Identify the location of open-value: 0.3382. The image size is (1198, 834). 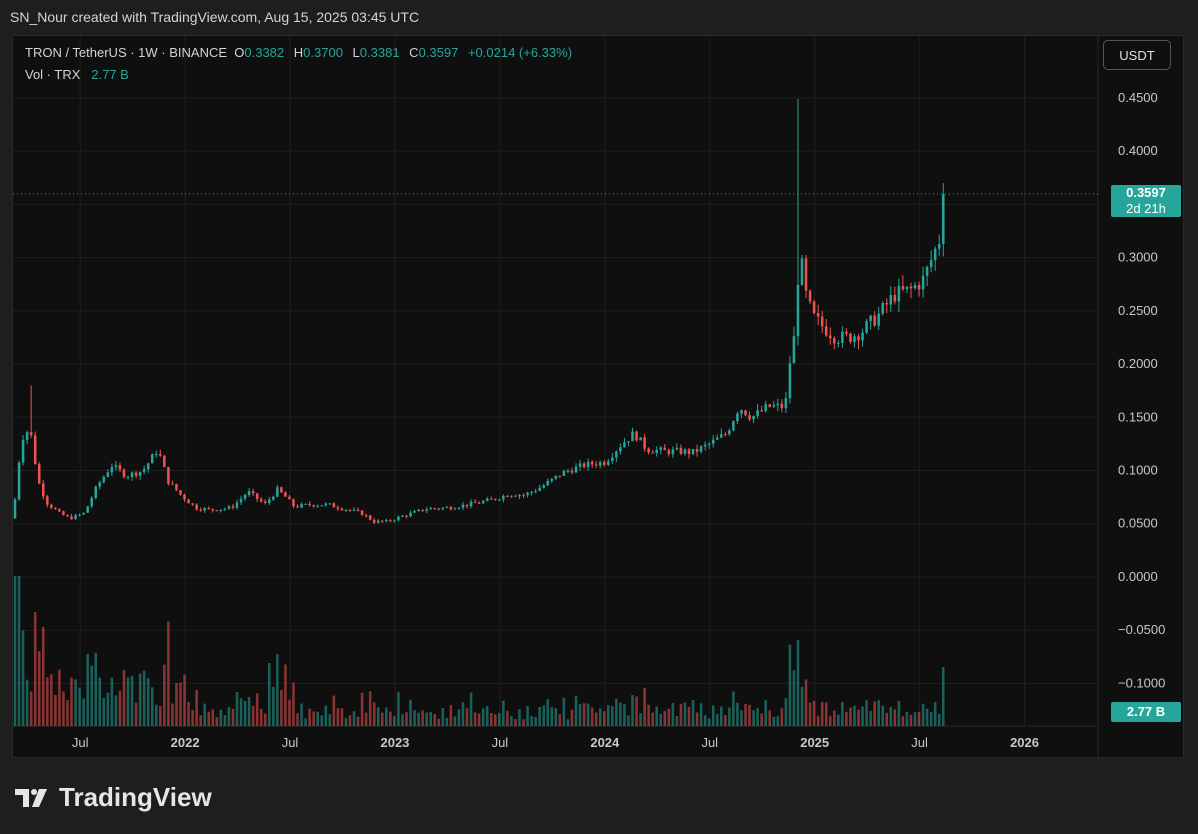
(264, 52).